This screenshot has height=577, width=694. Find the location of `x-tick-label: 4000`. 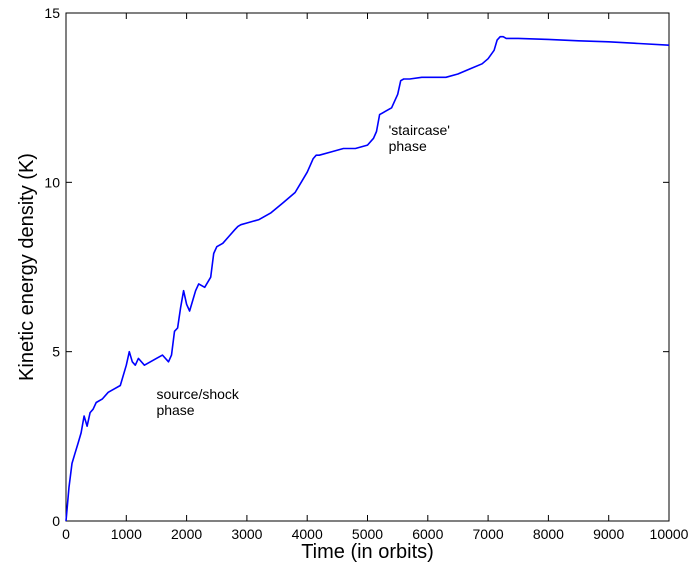

x-tick-label: 4000 is located at coordinates (307, 534).